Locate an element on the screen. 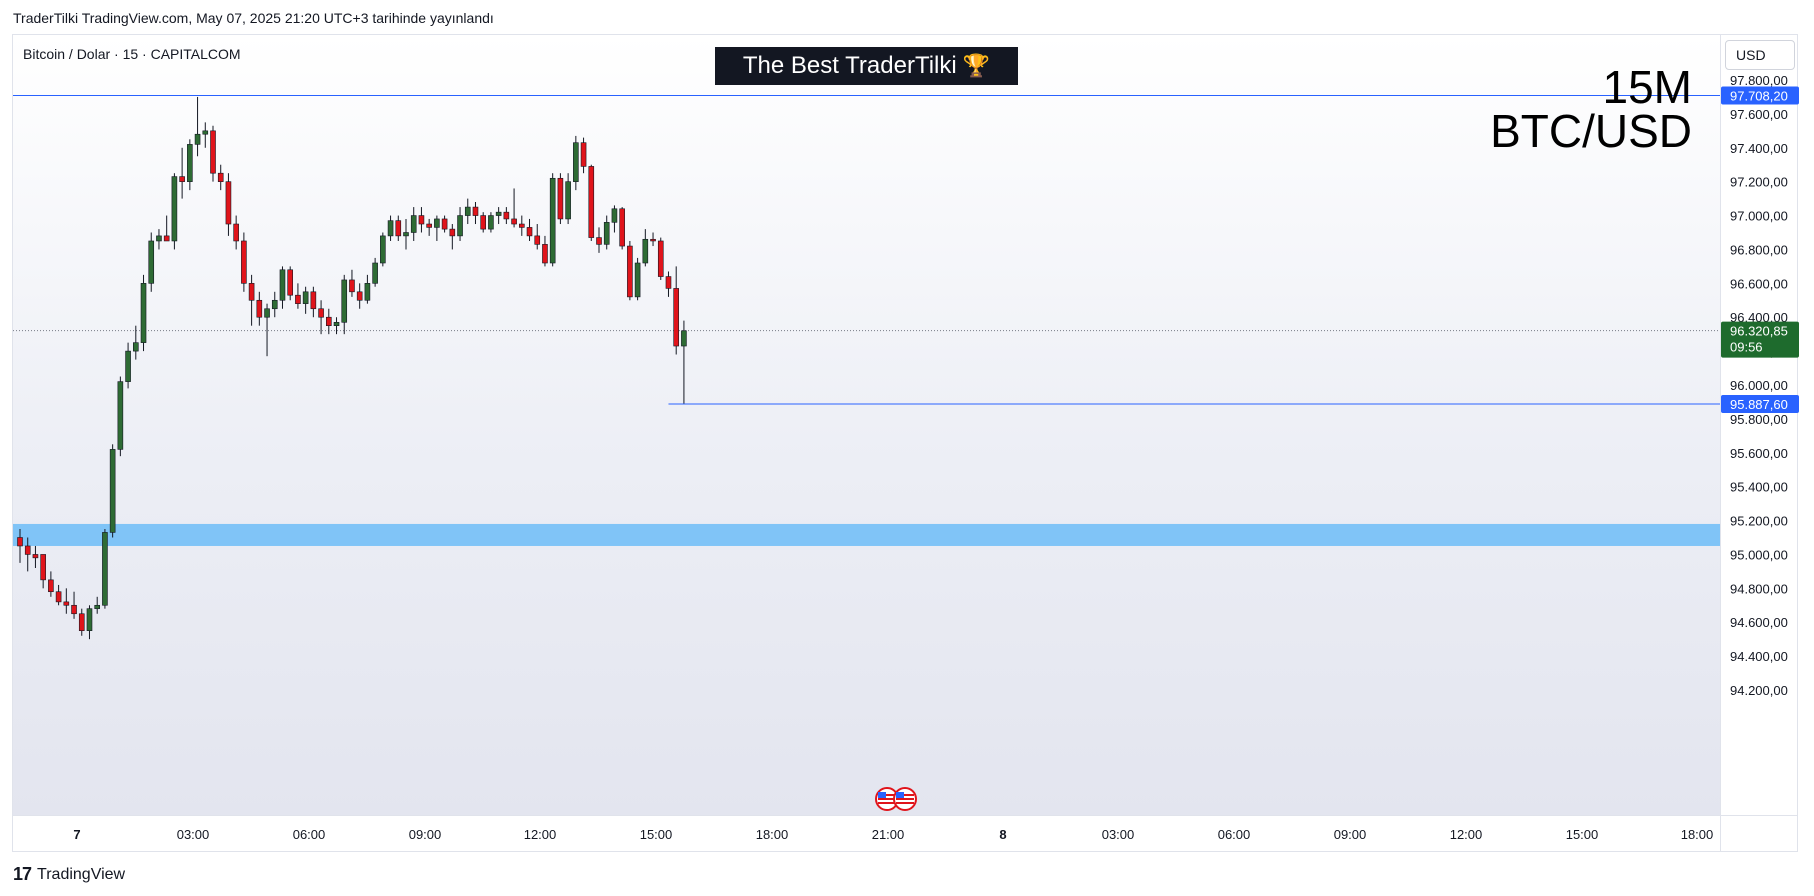  last-price-label: 96.320,85 is located at coordinates (1759, 331).